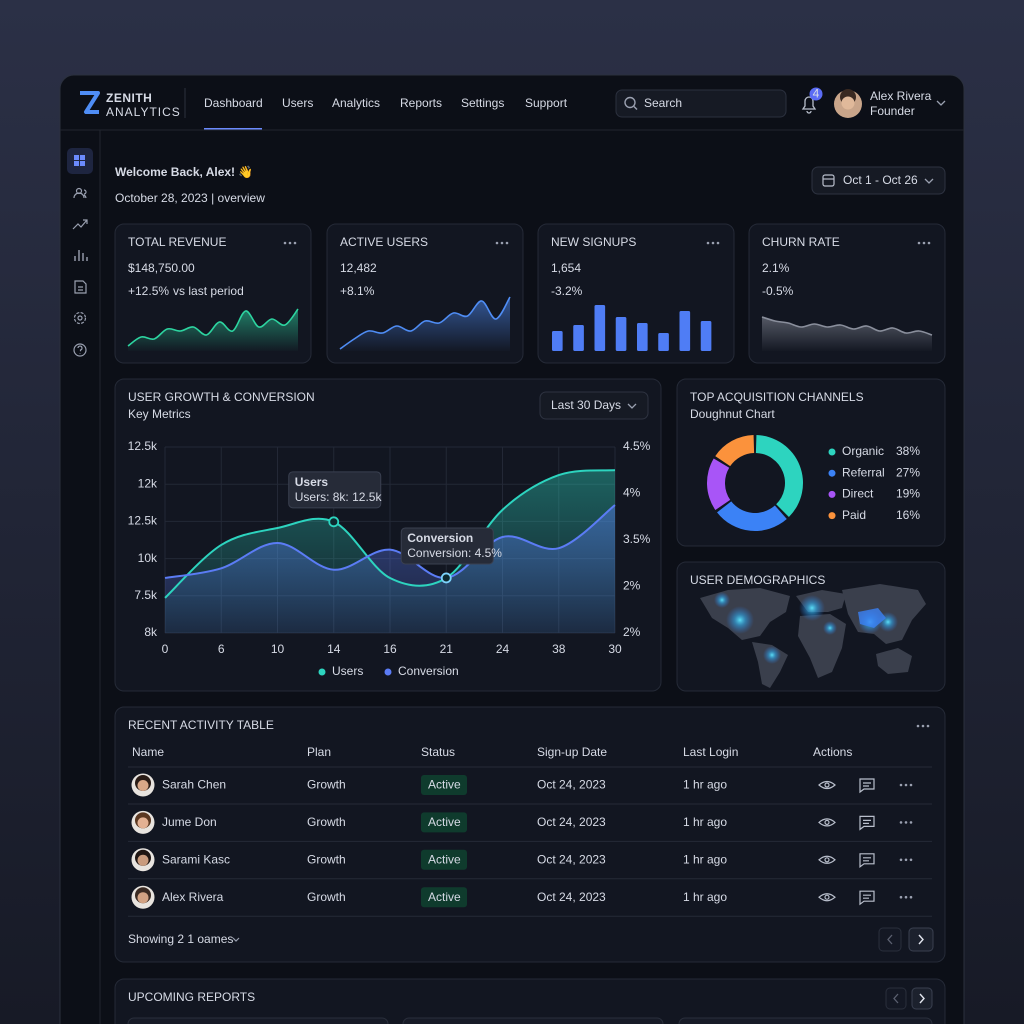 The height and width of the screenshot is (1024, 1024). I want to click on page-prev-icon, so click(890, 939).